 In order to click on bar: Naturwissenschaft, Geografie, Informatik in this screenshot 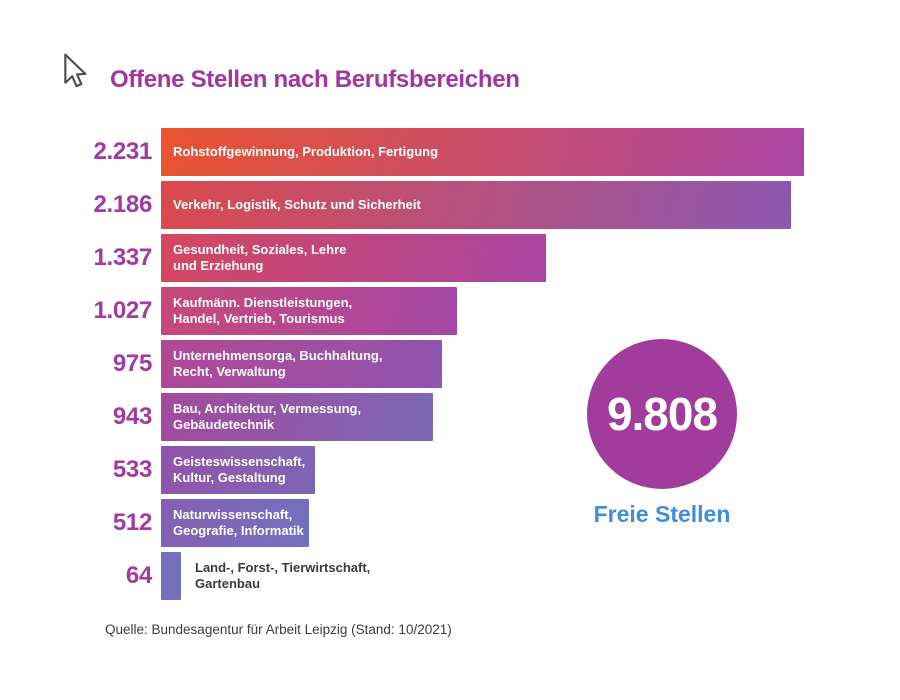, I will do `click(235, 523)`.